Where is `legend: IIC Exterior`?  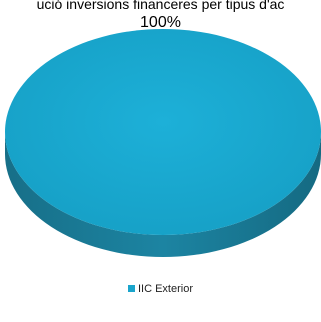
legend: IIC Exterior is located at coordinates (160, 289).